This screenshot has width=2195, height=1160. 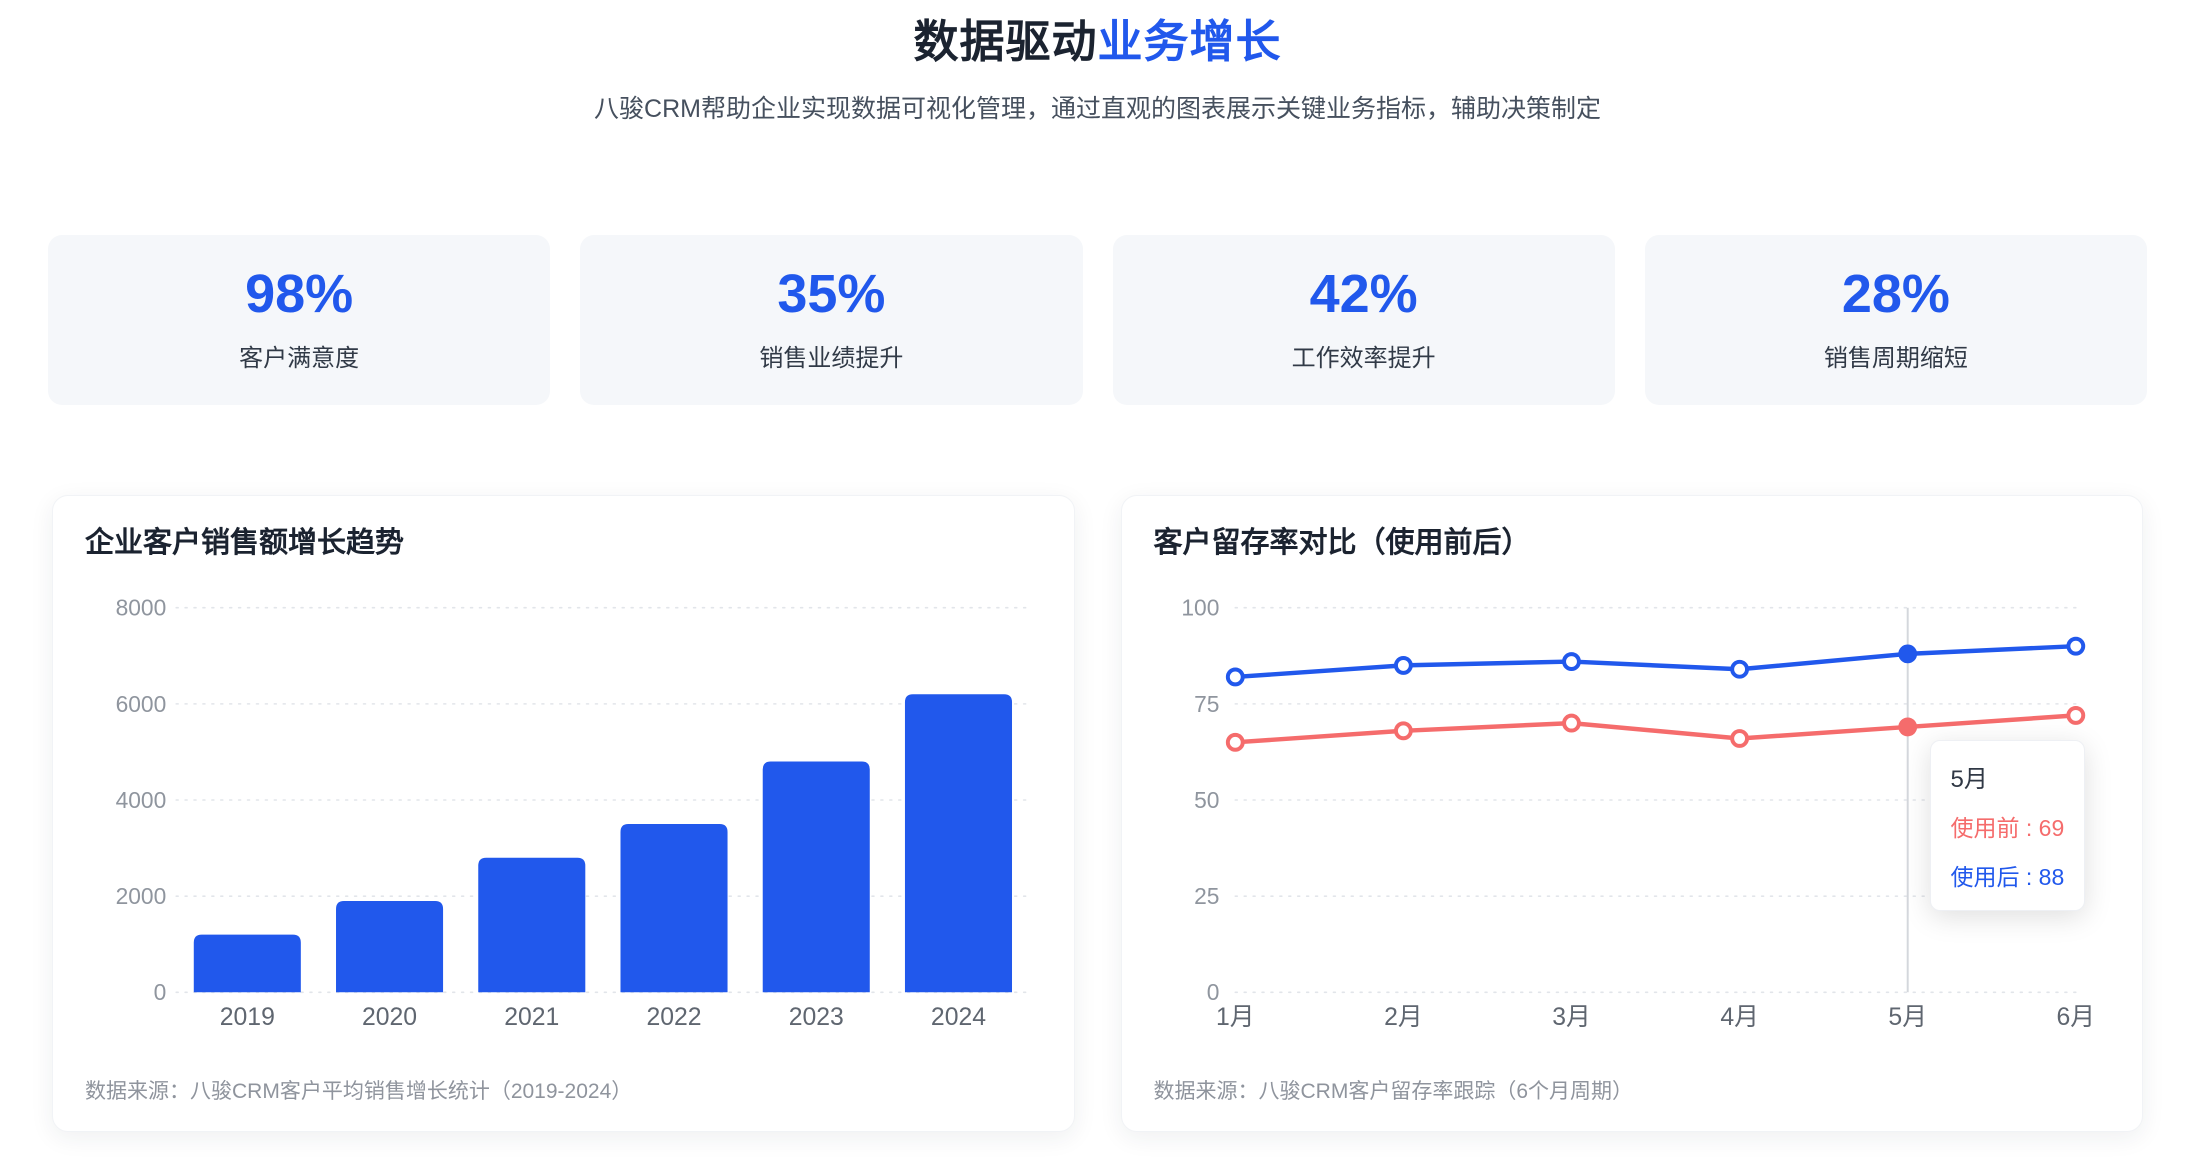 What do you see at coordinates (299, 294) in the screenshot?
I see `stat-value: 98%` at bounding box center [299, 294].